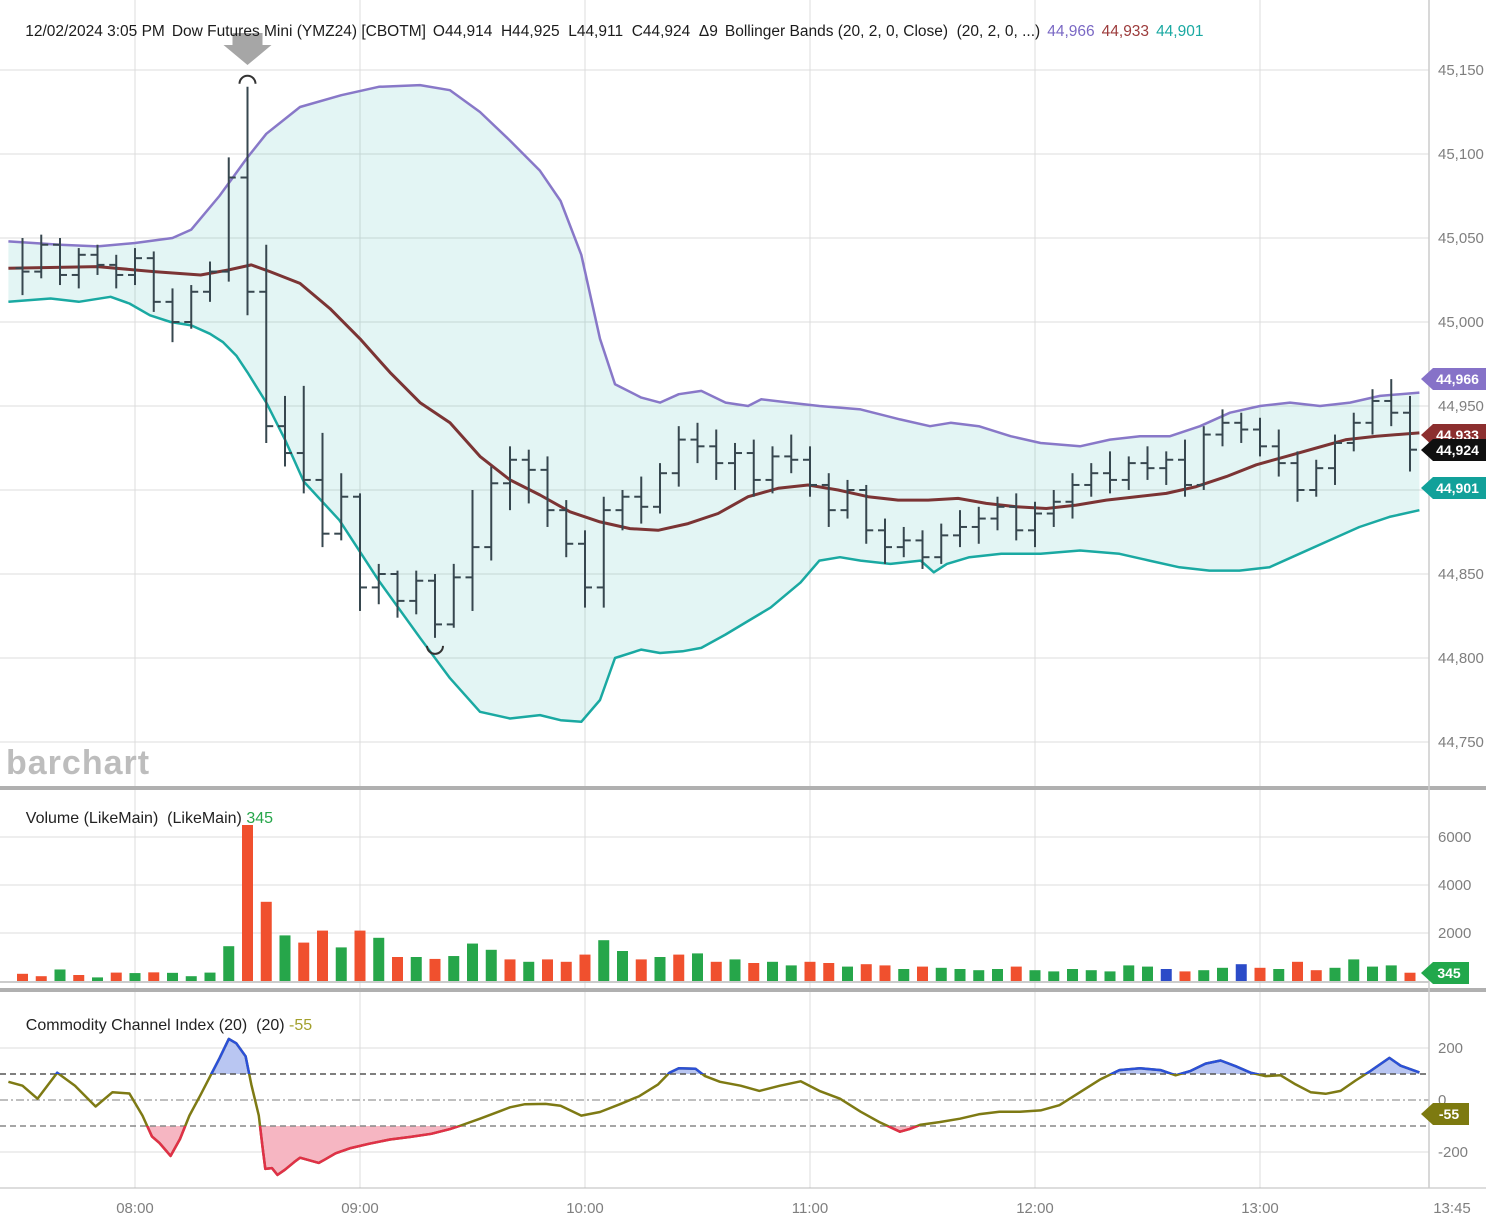 The height and width of the screenshot is (1226, 1486). Describe the element at coordinates (1450, 1048) in the screenshot. I see `axis-tick-label: 200` at that location.